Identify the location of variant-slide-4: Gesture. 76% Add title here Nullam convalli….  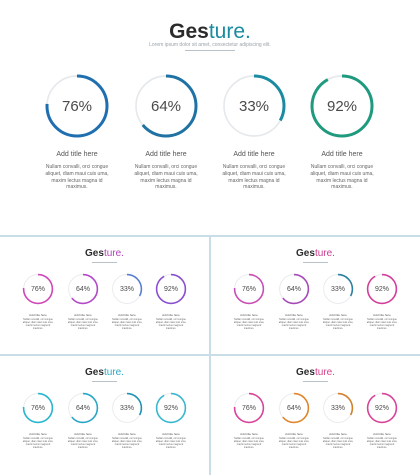
(315, 415).